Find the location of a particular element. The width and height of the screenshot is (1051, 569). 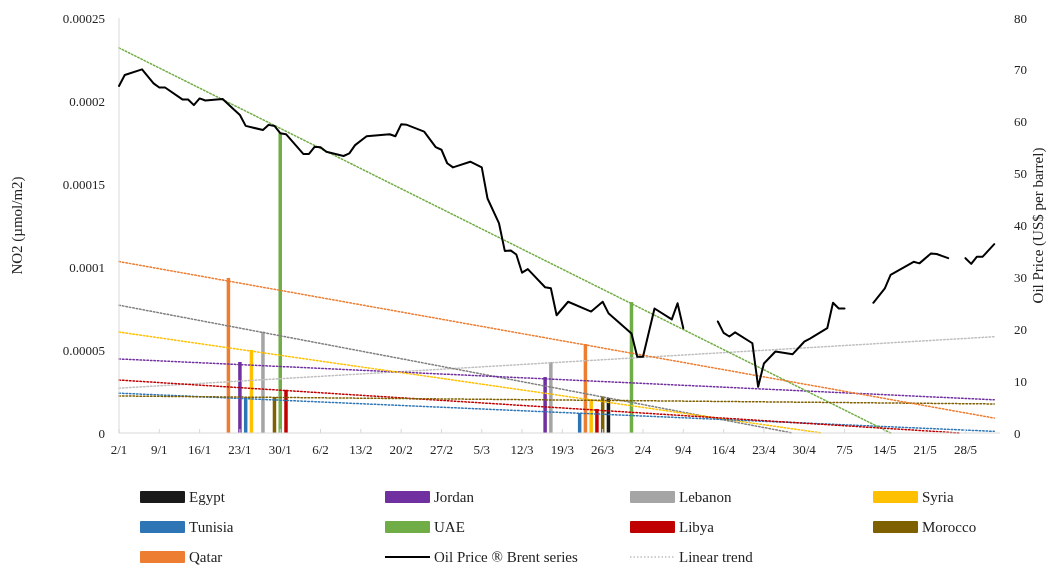

y2-axis-title: Oil Price (US$ per barrel) is located at coordinates (1038, 225).